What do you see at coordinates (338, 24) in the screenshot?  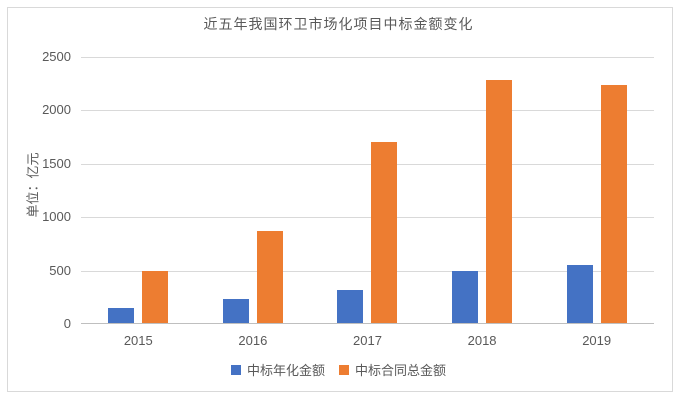 I see `chart-title: 近五年我国环卫市场化项目中标金额变化` at bounding box center [338, 24].